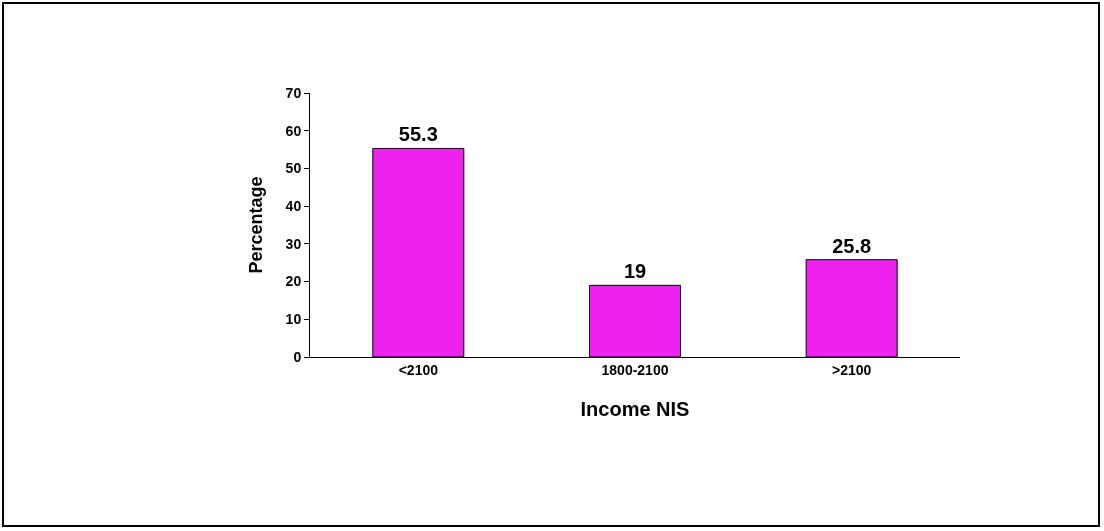  Describe the element at coordinates (297, 356) in the screenshot. I see `y-tick-label: 0` at that location.